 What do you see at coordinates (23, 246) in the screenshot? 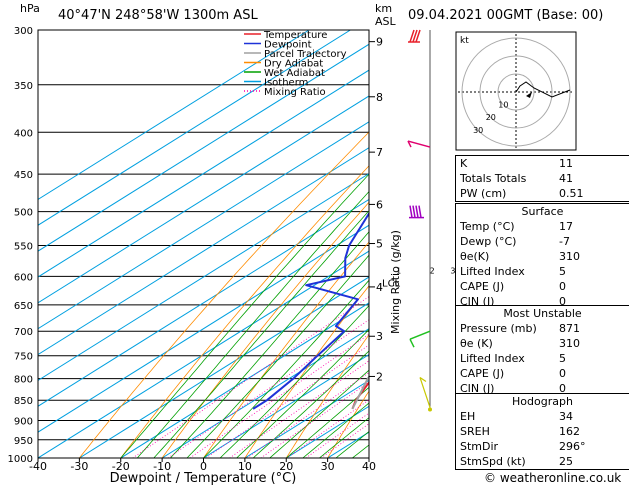
I see `y-tick-label: 550` at bounding box center [23, 246].